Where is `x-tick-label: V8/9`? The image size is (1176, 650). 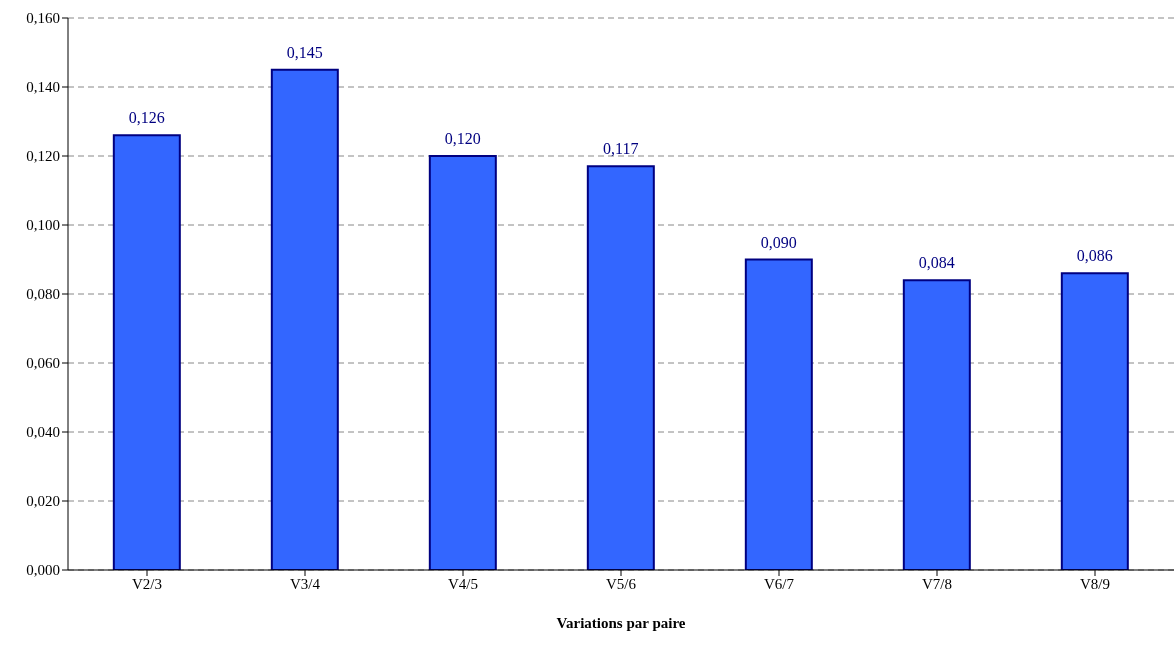
x-tick-label: V8/9 is located at coordinates (1095, 583).